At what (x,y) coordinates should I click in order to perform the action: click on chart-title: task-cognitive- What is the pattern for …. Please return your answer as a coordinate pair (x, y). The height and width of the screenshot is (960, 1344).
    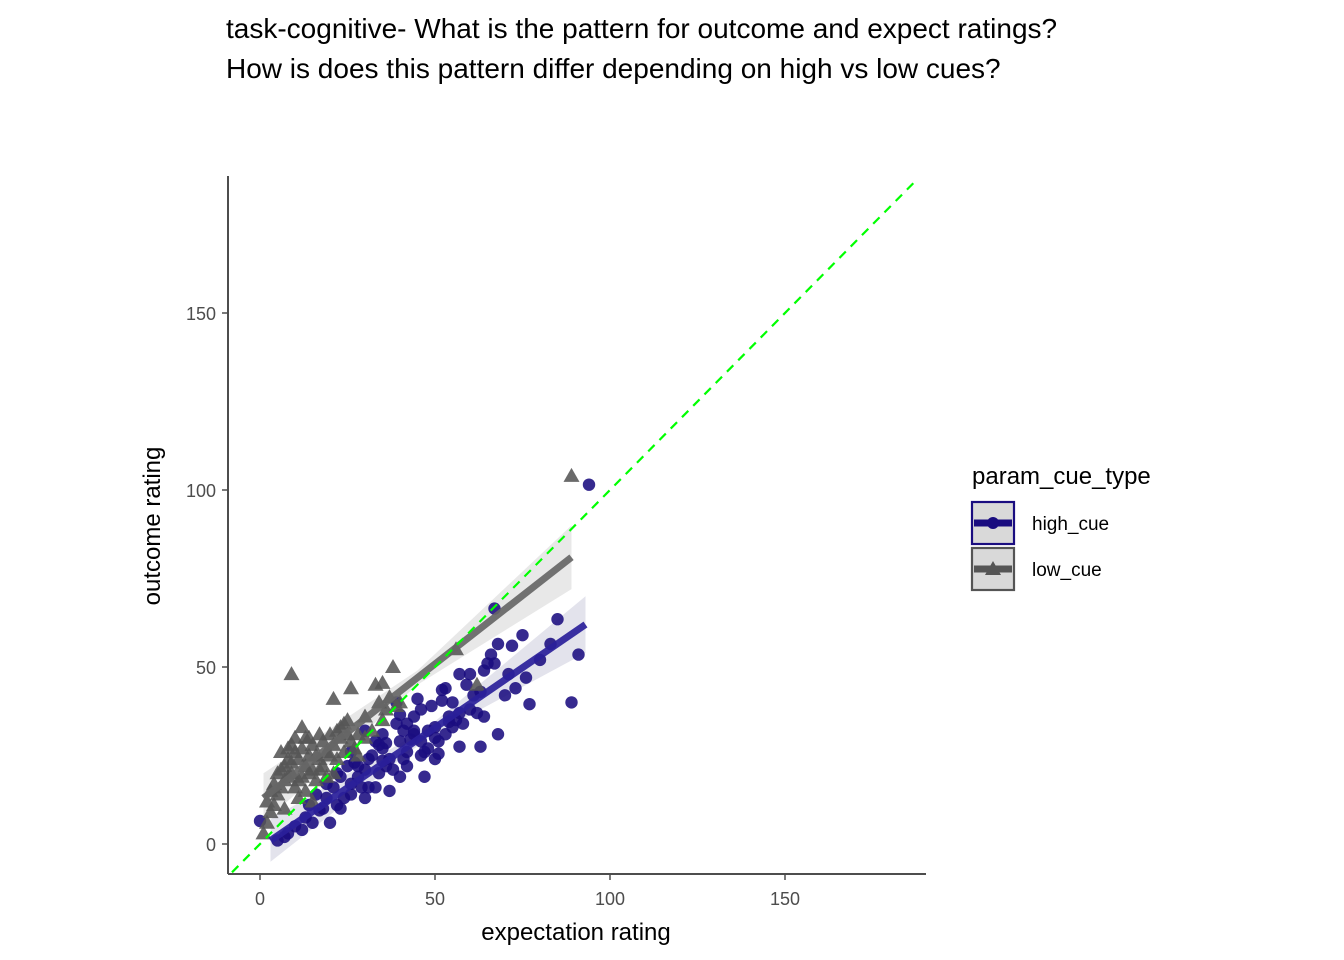
    Looking at the image, I should click on (641, 48).